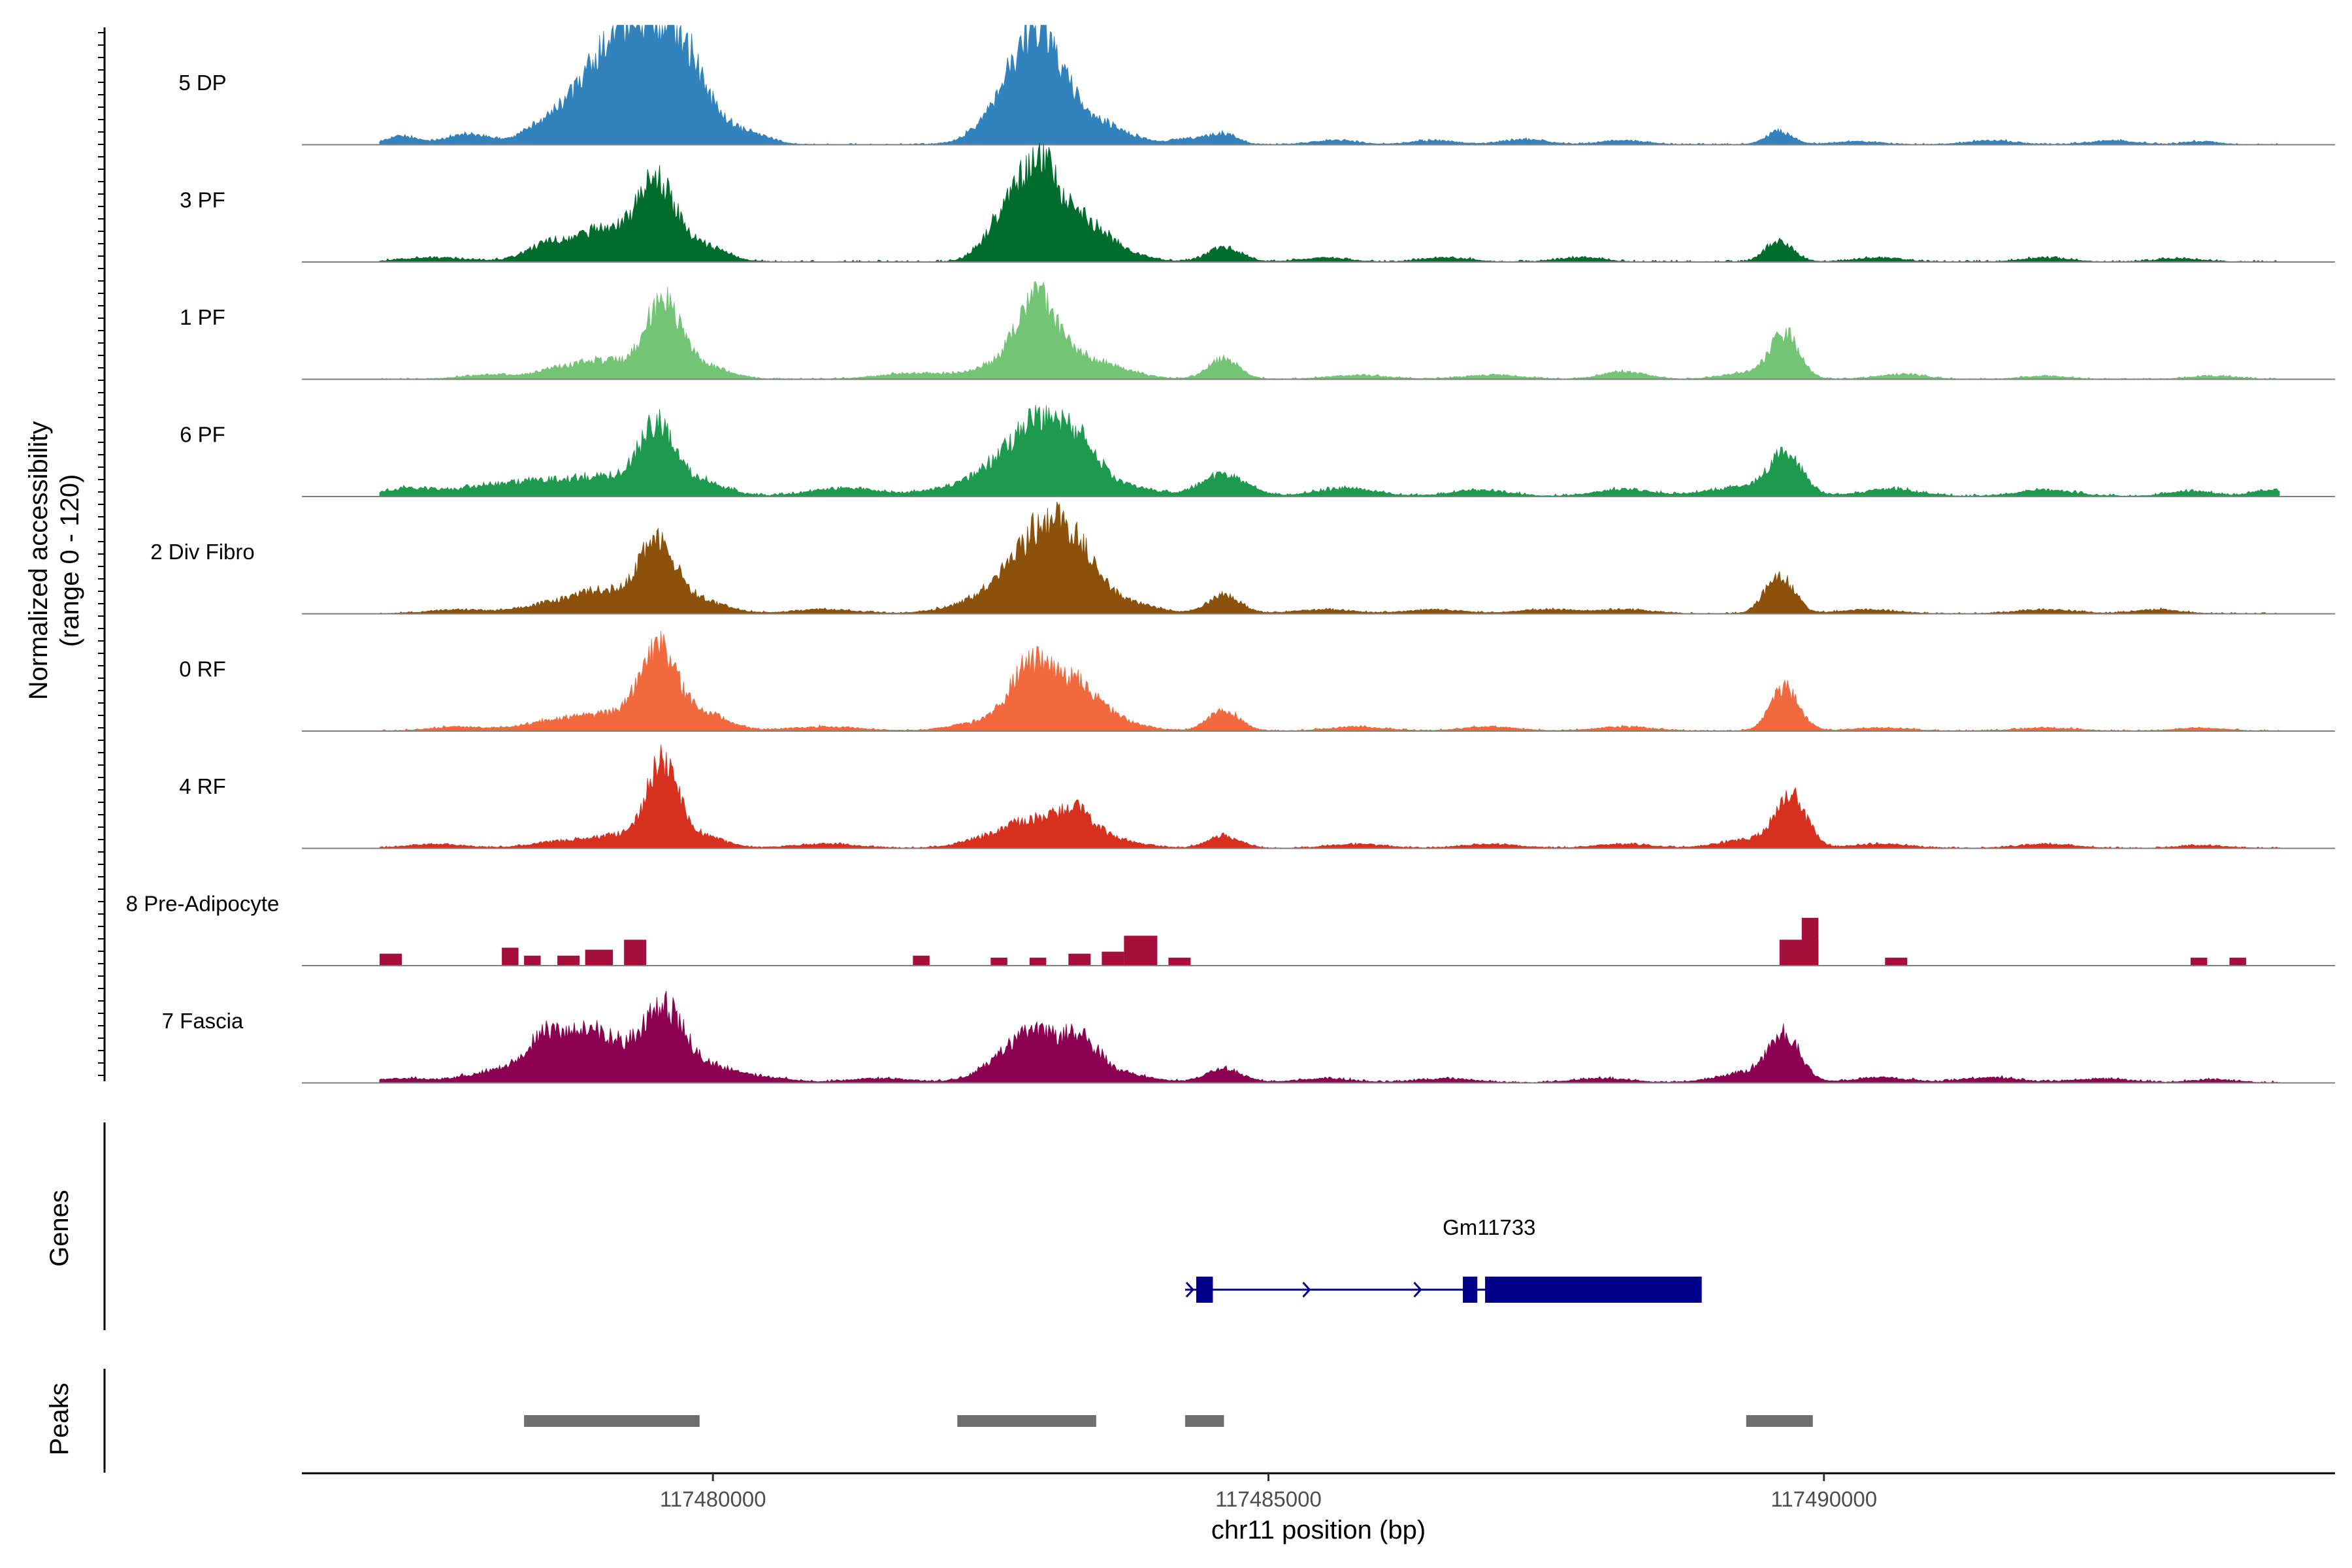 Image resolution: width=2352 pixels, height=1568 pixels. I want to click on track-label: 2 Div Fibro, so click(202, 552).